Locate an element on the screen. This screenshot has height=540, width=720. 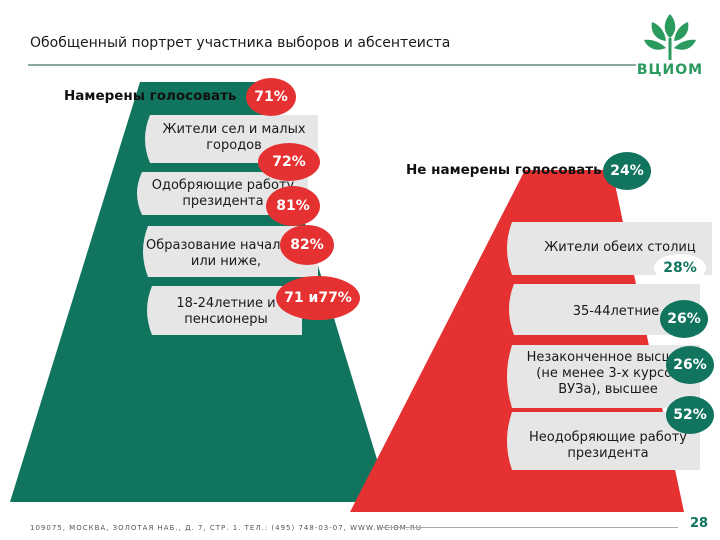
brand-name: ВЦИОМ is located at coordinates (670, 70).